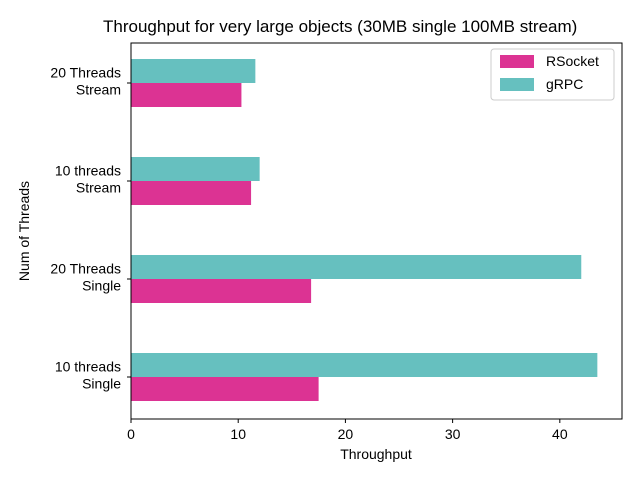  What do you see at coordinates (517, 61) in the screenshot?
I see `legend-swatch-rsocket` at bounding box center [517, 61].